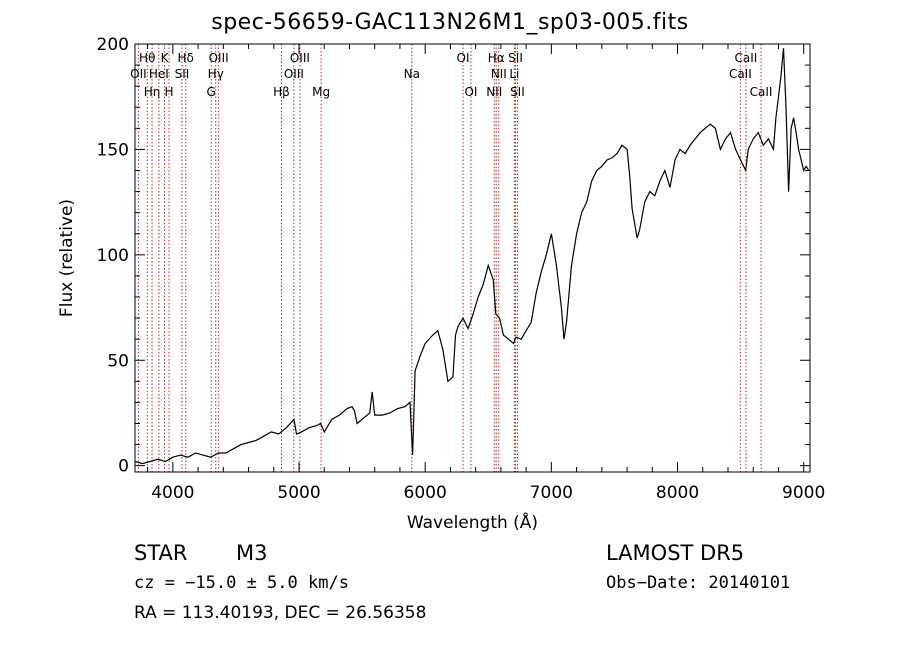  I want to click on spectral-line-label: Hθ, so click(147, 58).